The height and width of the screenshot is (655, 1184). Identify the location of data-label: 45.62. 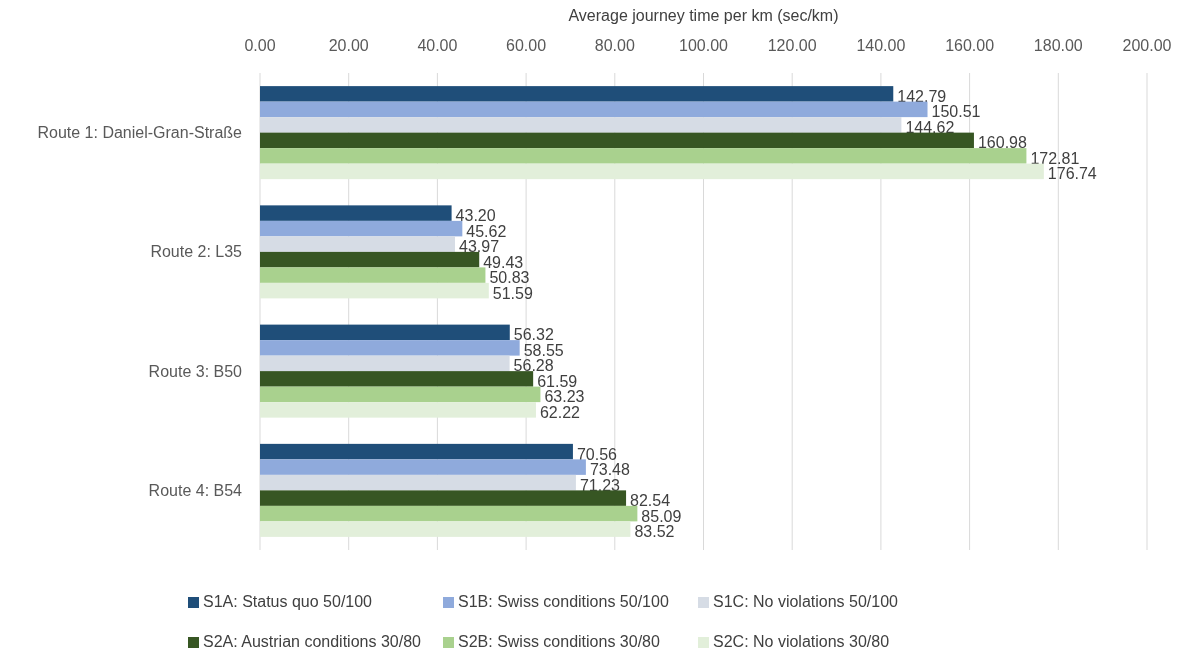
(486, 231).